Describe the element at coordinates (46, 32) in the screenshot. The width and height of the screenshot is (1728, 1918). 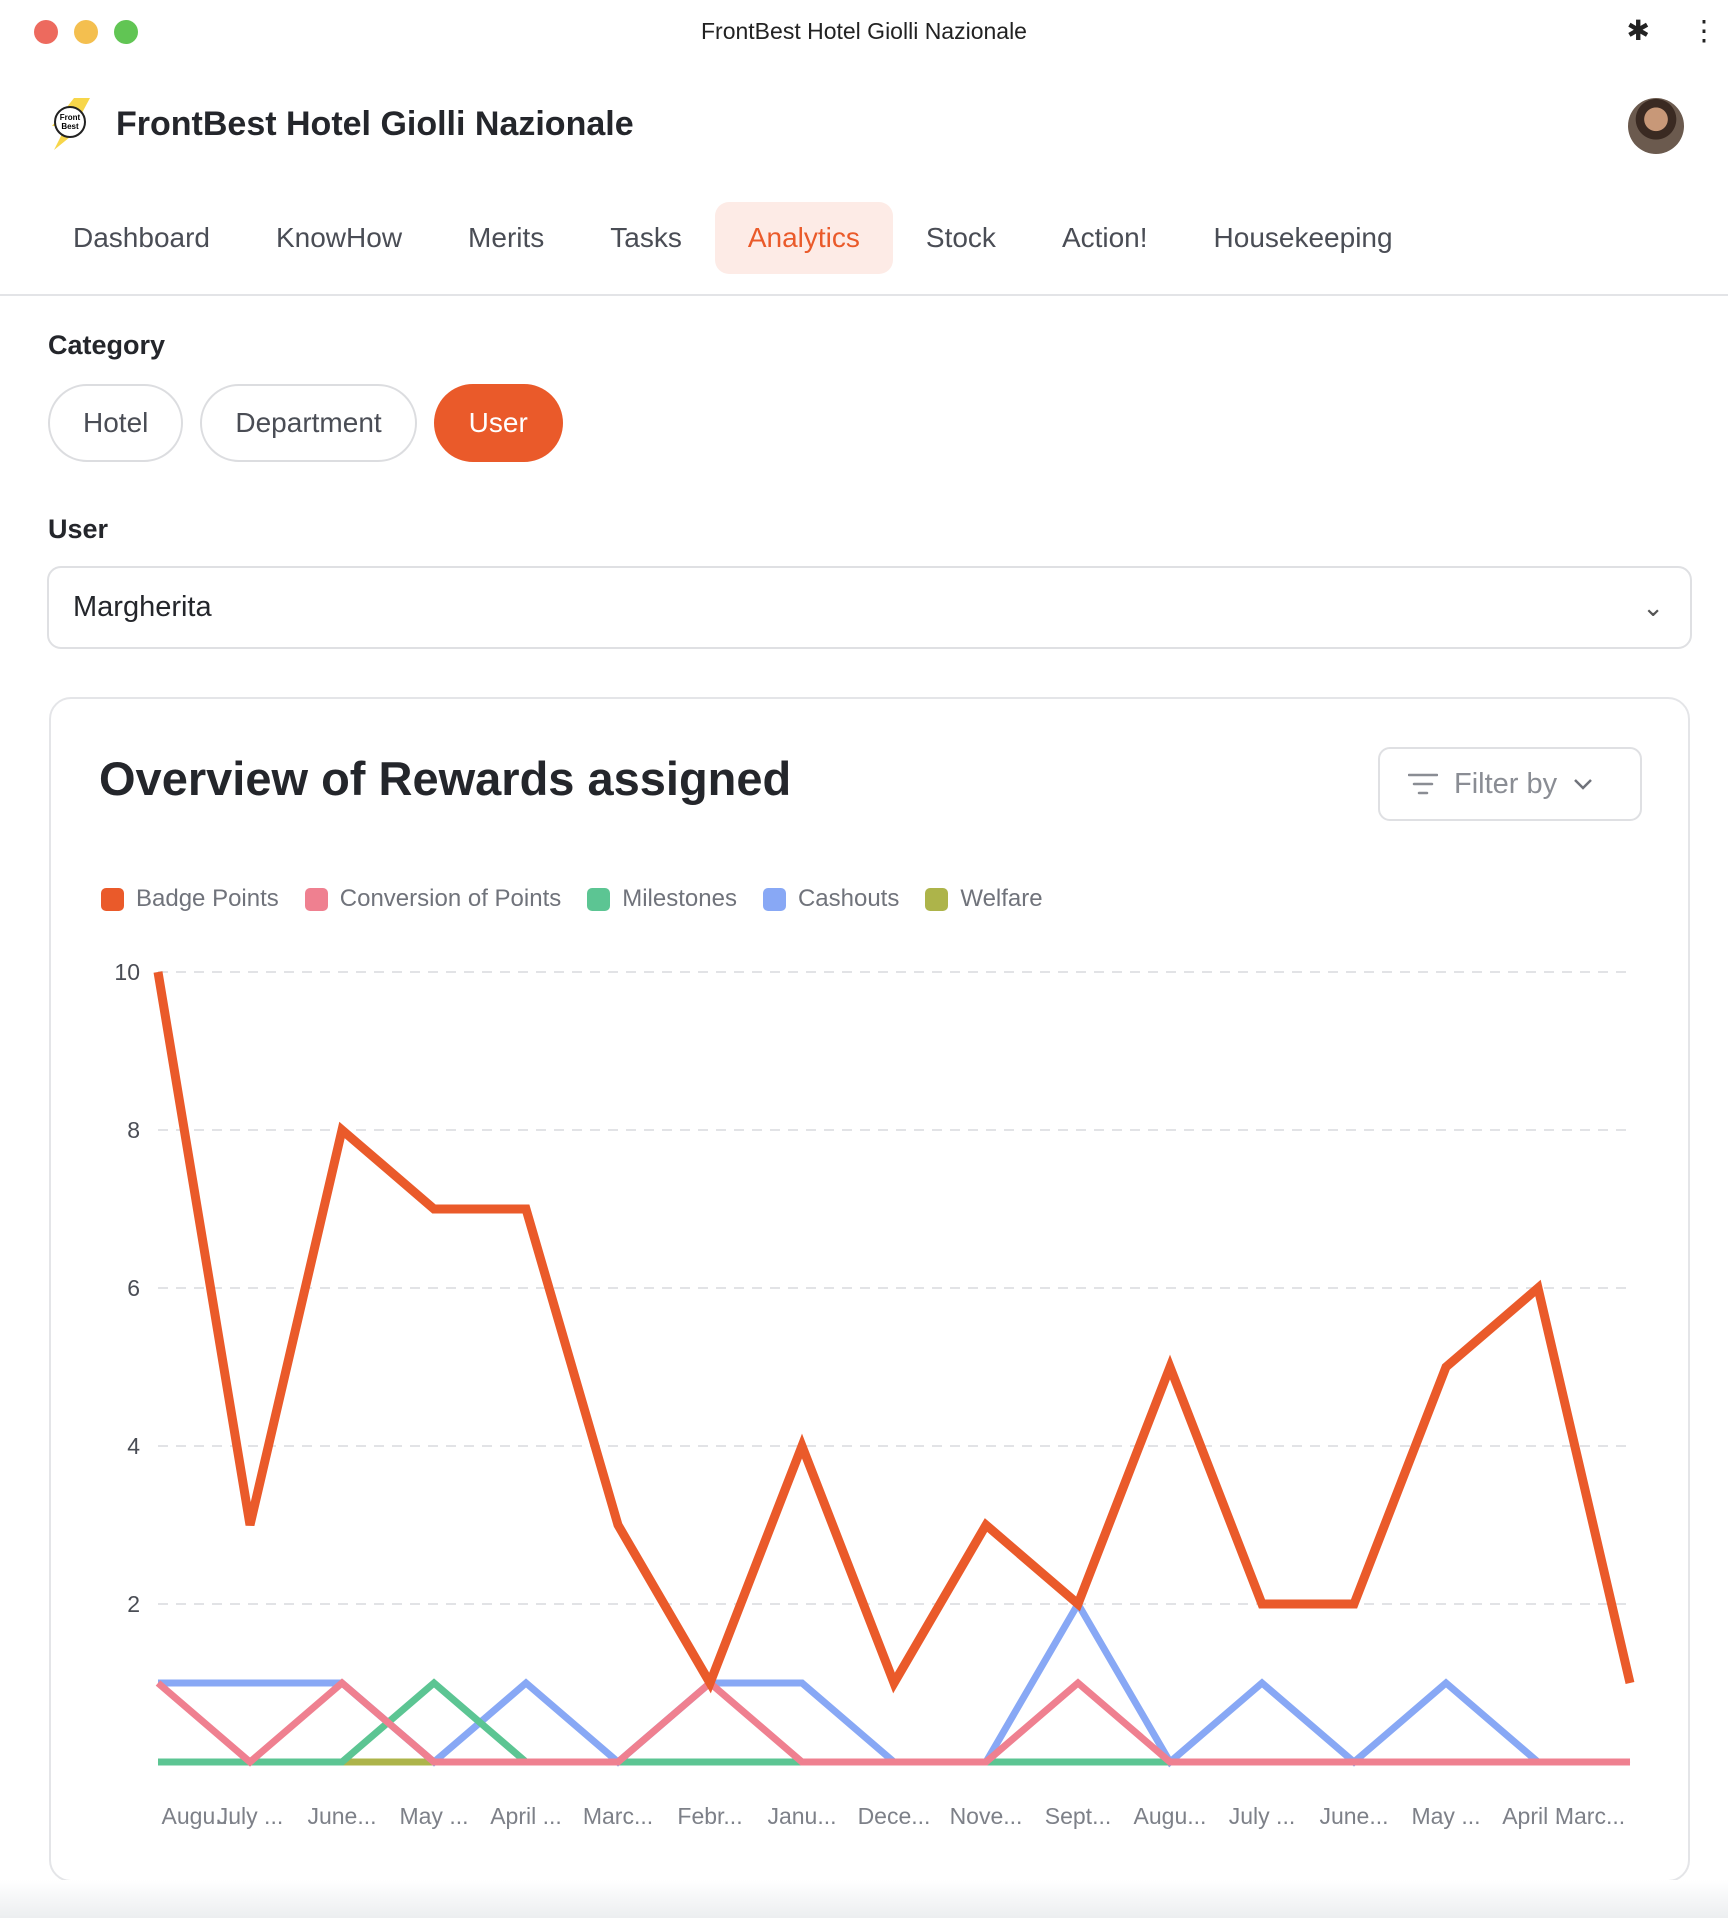
I see `close-window-button` at that location.